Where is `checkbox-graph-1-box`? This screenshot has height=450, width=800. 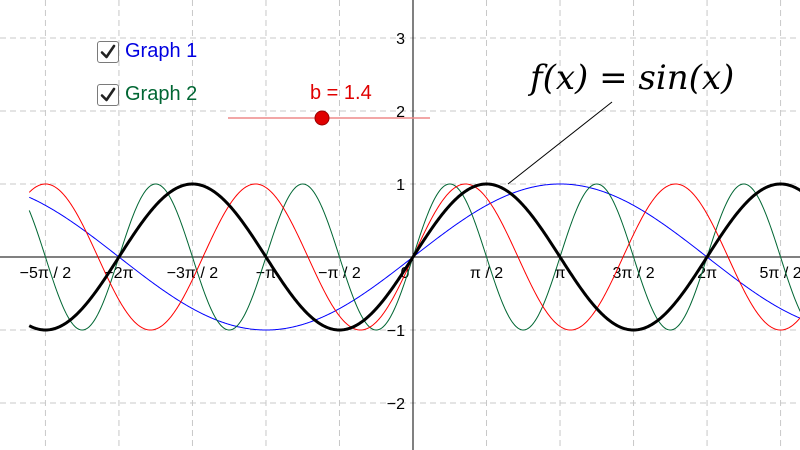 checkbox-graph-1-box is located at coordinates (108, 51).